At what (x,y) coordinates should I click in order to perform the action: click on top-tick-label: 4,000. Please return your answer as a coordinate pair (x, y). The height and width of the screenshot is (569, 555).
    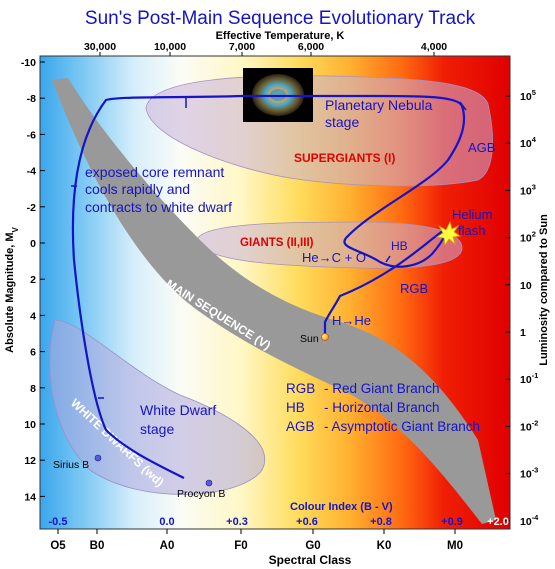
    Looking at the image, I should click on (434, 47).